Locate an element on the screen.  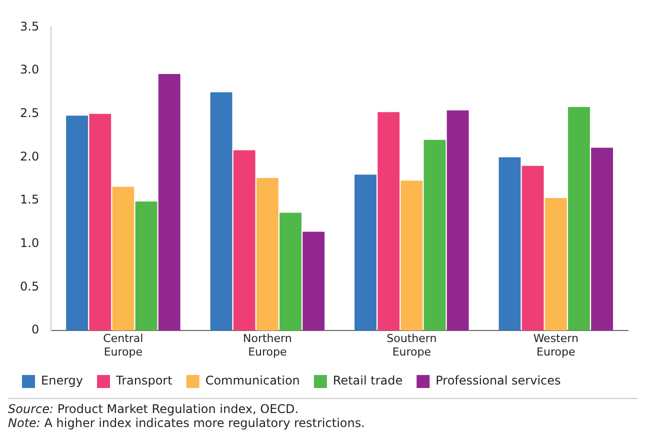
text: Note: A higher index indicates more regulatory restrictions. is located at coordinates (186, 423).